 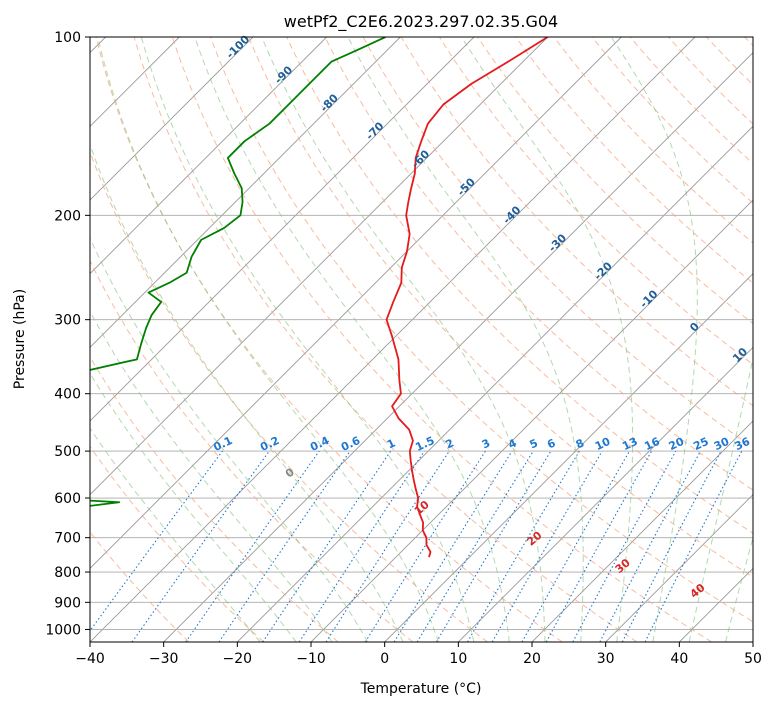 What do you see at coordinates (164, 659) in the screenshot?
I see `x-tick-label: −30` at bounding box center [164, 659].